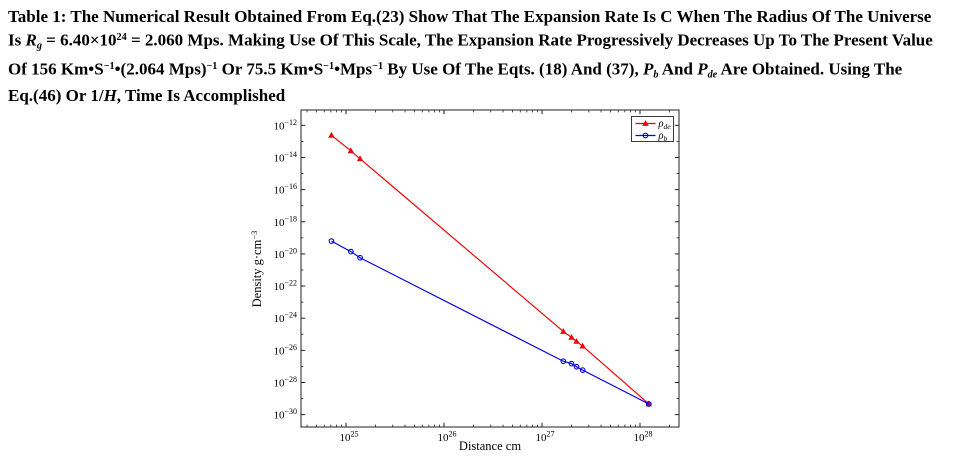  What do you see at coordinates (79, 40) in the screenshot?
I see `caption-segment: = 6.40×10` at bounding box center [79, 40].